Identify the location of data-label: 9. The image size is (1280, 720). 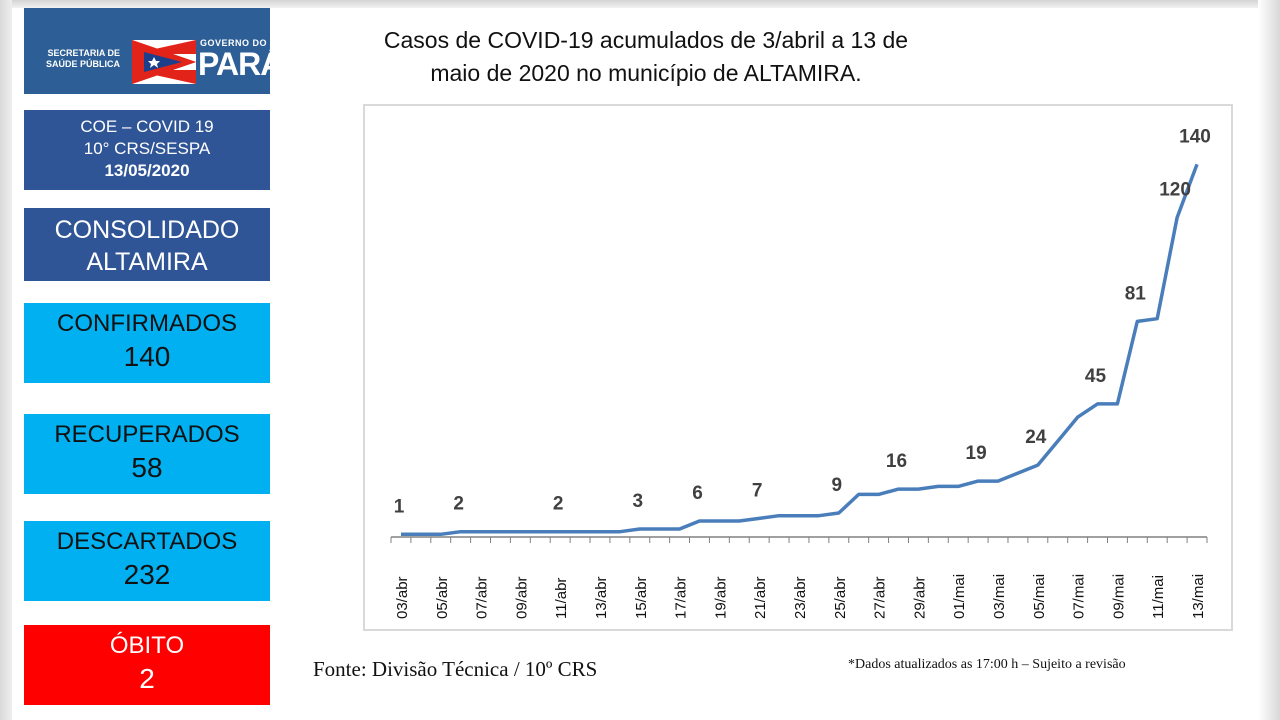
(837, 485).